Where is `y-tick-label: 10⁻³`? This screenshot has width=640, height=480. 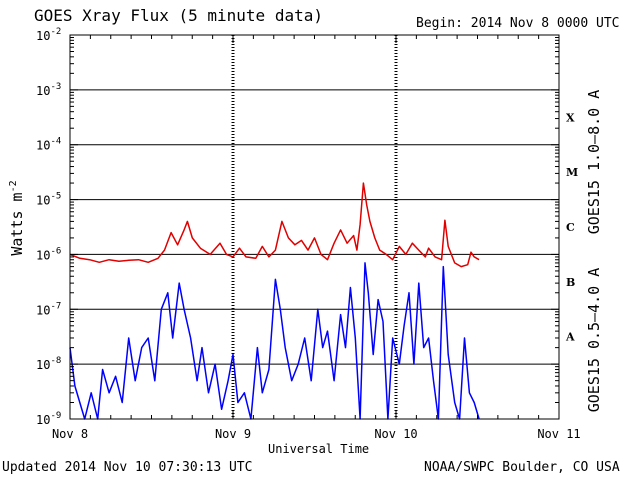
y-tick-label: 10⁻³ is located at coordinates (48, 90).